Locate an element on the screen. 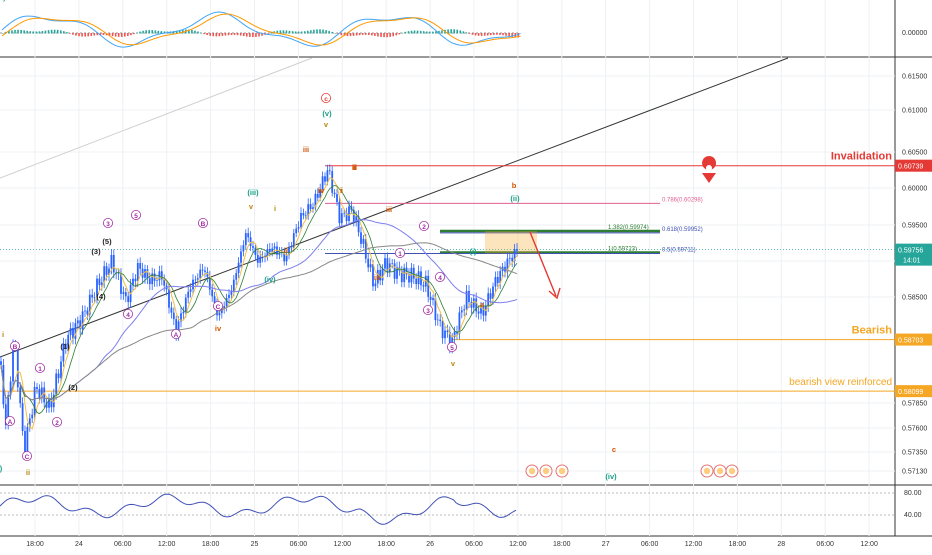 This screenshot has height=555, width=932. rsi-tick-label: 40.00 is located at coordinates (913, 515).